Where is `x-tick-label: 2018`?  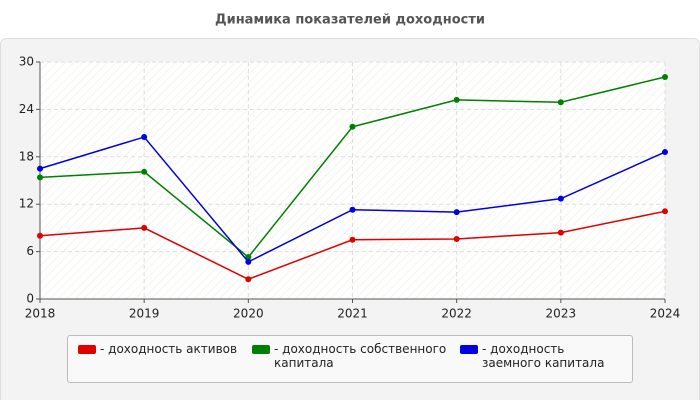
x-tick-label: 2018 is located at coordinates (40, 314).